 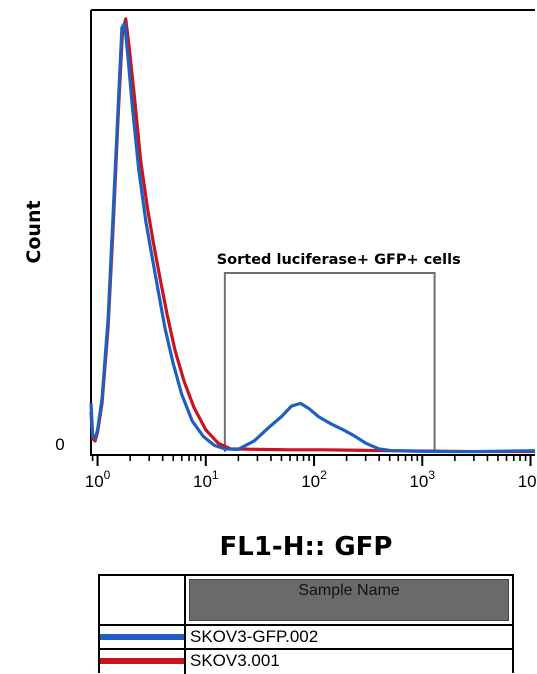 I want to click on legend-sample-name: SKOV3-GFP.002, so click(x=254, y=636).